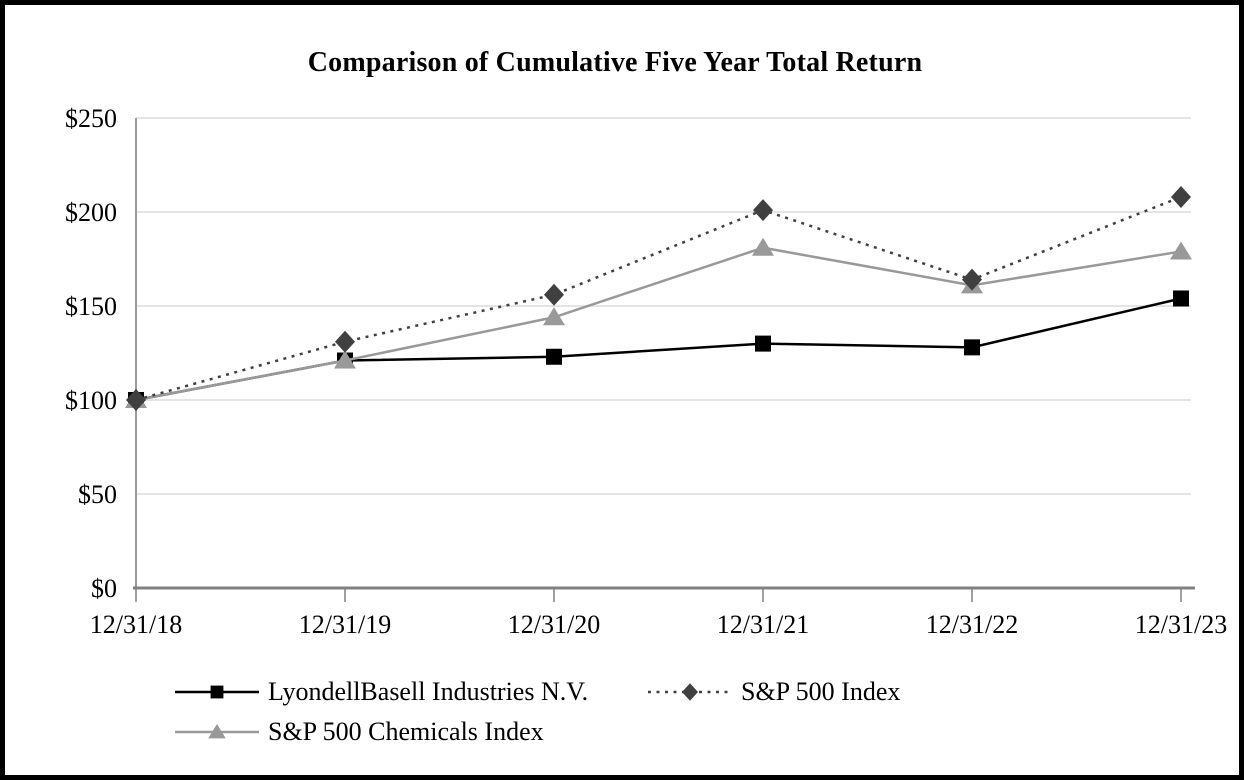  What do you see at coordinates (136, 624) in the screenshot?
I see `svg-text: 12/31/18` at bounding box center [136, 624].